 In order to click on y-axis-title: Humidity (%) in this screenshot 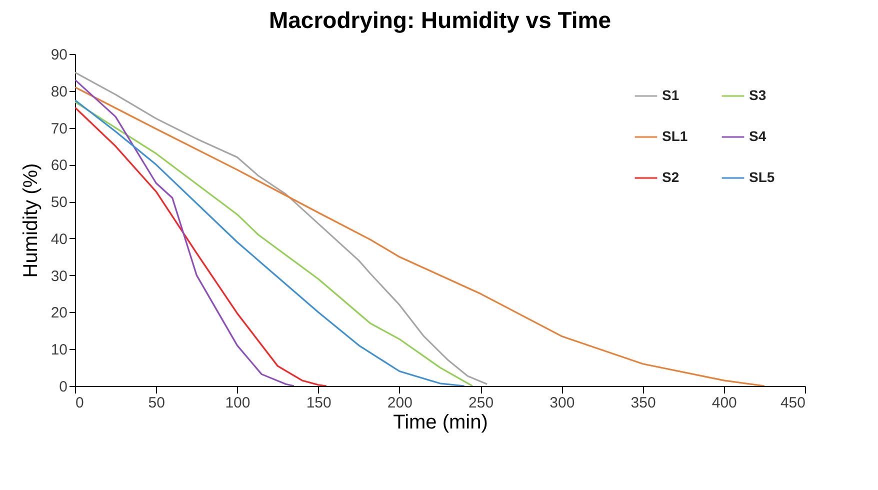, I will do `click(31, 220)`.